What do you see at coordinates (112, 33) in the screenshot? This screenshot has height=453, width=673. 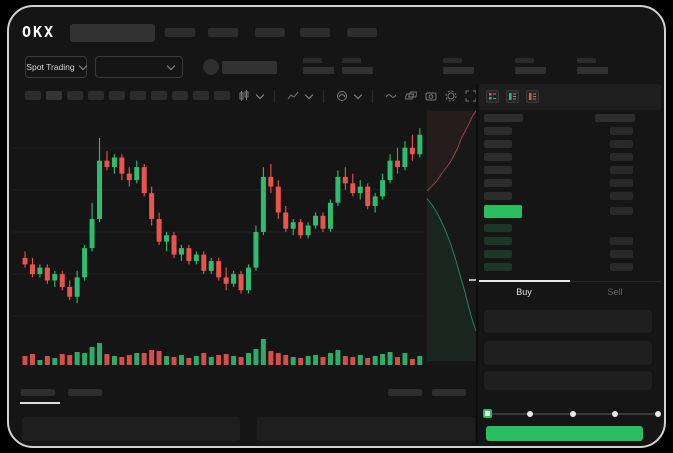 I see `search-input` at bounding box center [112, 33].